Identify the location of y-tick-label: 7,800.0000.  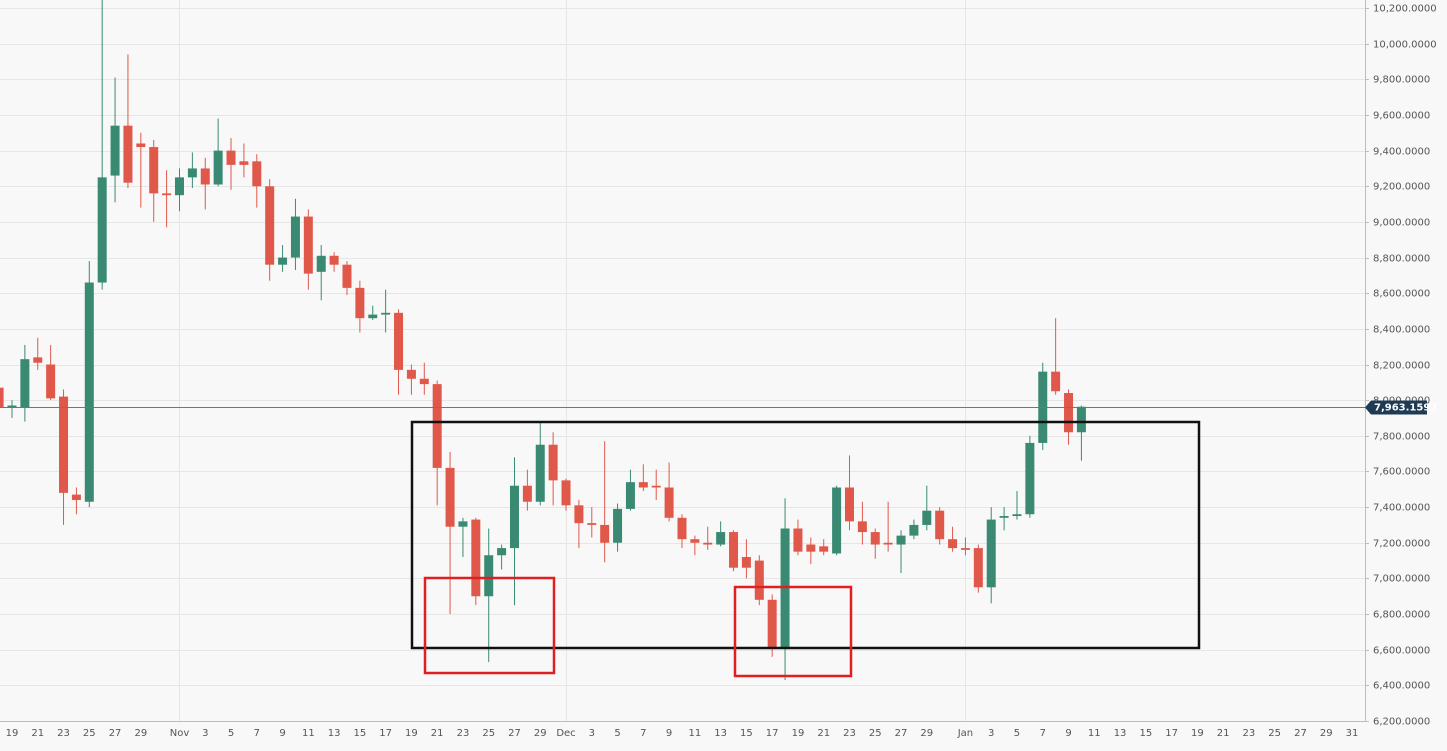
(1401, 437).